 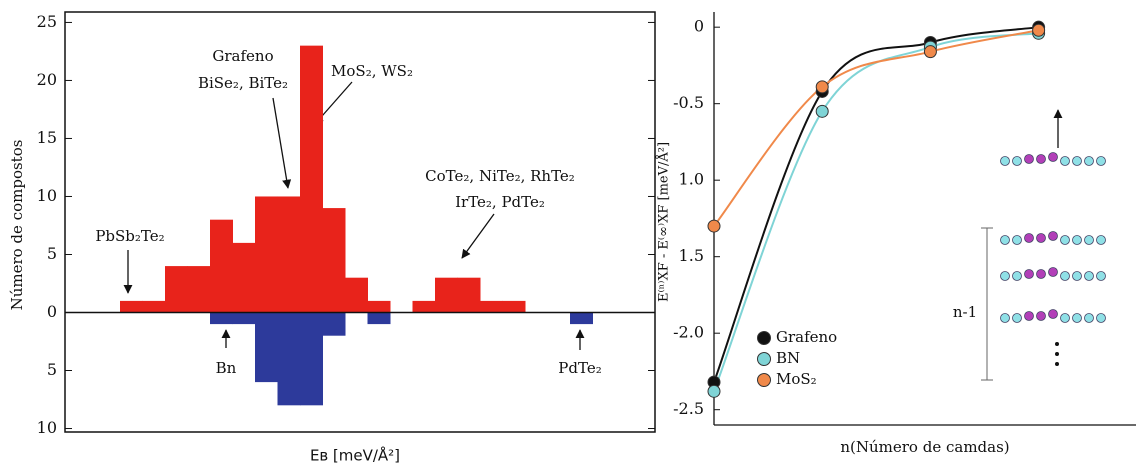 I want to click on annotation: PbSb₂Te₂, so click(x=129, y=236).